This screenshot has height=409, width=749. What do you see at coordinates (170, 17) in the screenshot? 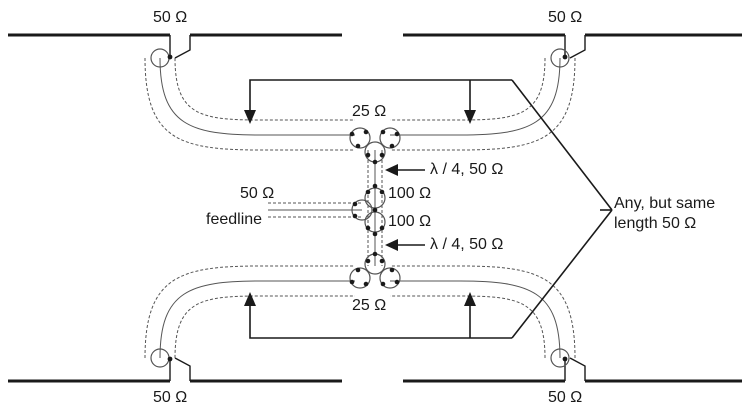
I see `top-left-impedance-label: 50 Ω` at bounding box center [170, 17].